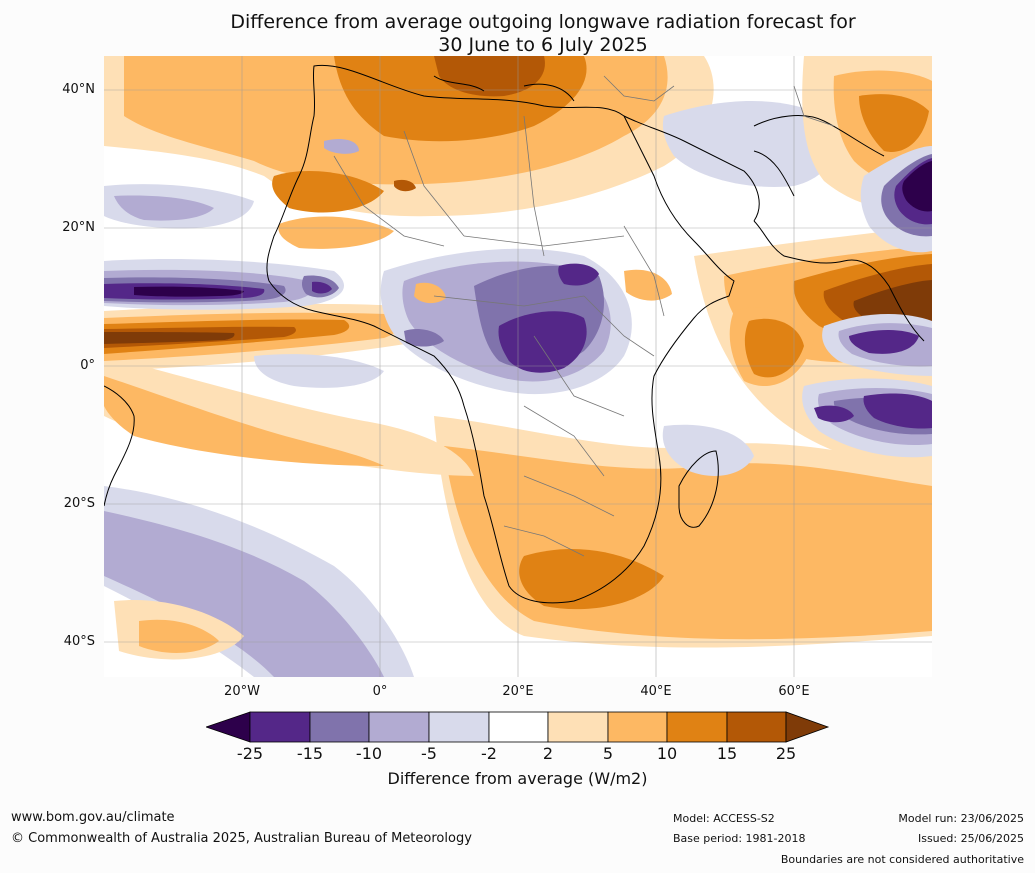 The width and height of the screenshot is (1035, 873). I want to click on footer-base-period: Base period: 1981-2018, so click(739, 838).